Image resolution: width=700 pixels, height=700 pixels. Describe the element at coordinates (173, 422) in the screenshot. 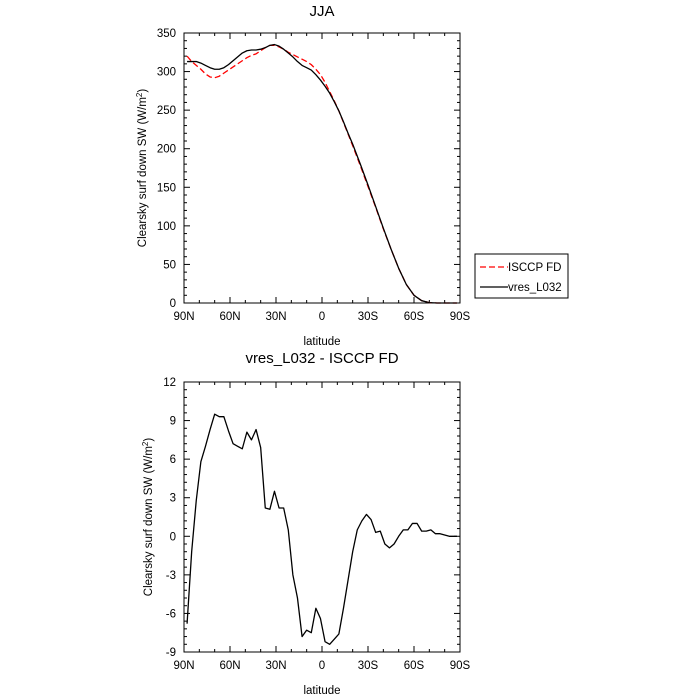

I see `bottom-y-tick-label: 9` at that location.